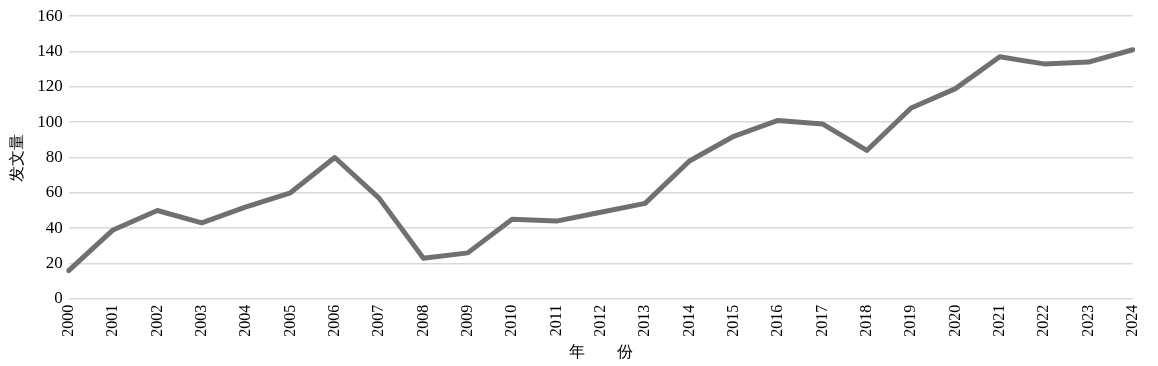  Describe the element at coordinates (1043, 320) in the screenshot. I see `x-tick-label: 2022` at that location.